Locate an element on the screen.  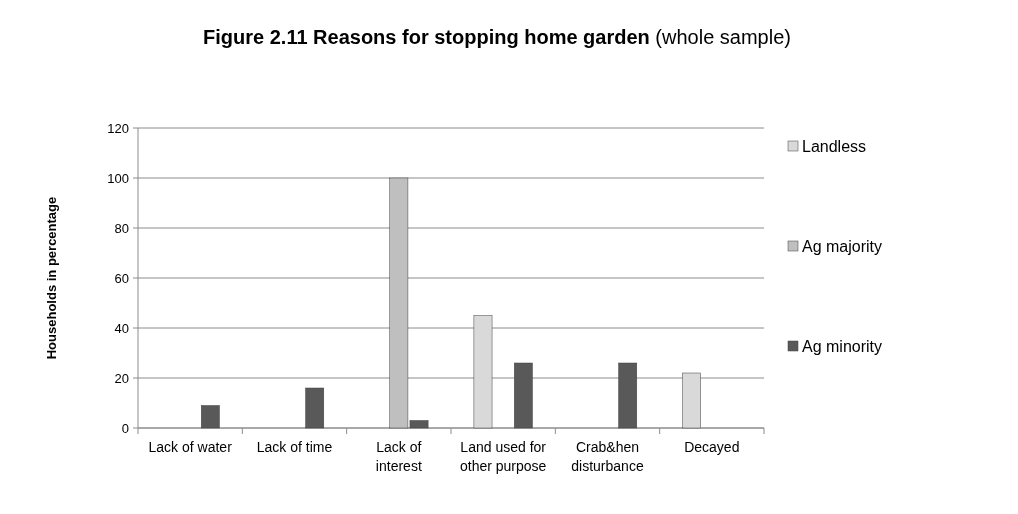
chart-title: Figure 2.11 Reasons for stopping home garden (whole sample) is located at coordinates (497, 37).